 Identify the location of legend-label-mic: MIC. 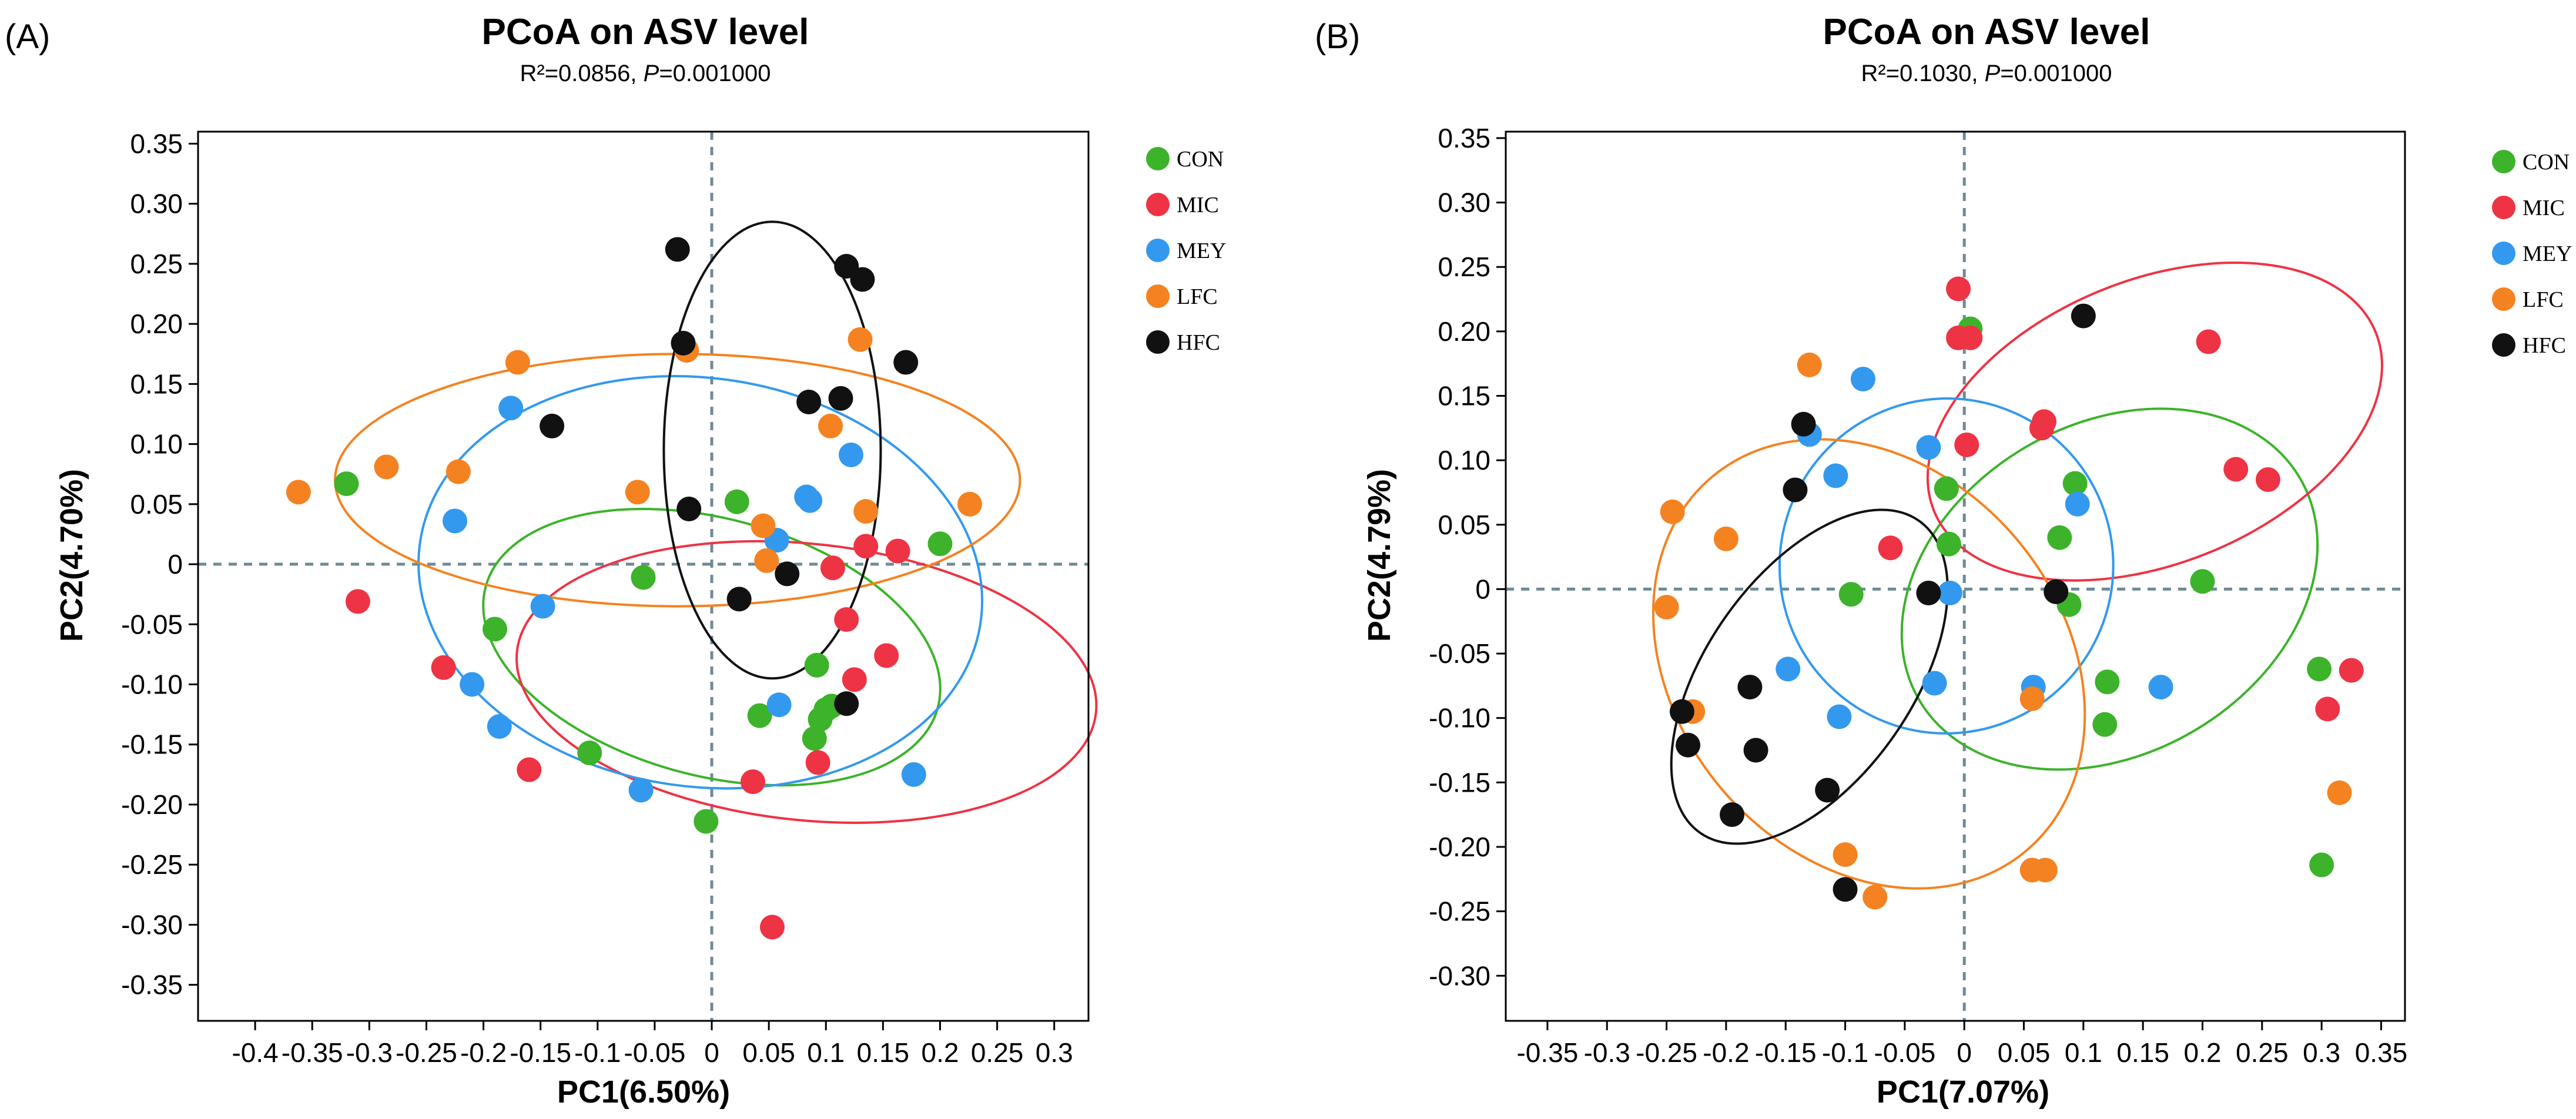
(1198, 205).